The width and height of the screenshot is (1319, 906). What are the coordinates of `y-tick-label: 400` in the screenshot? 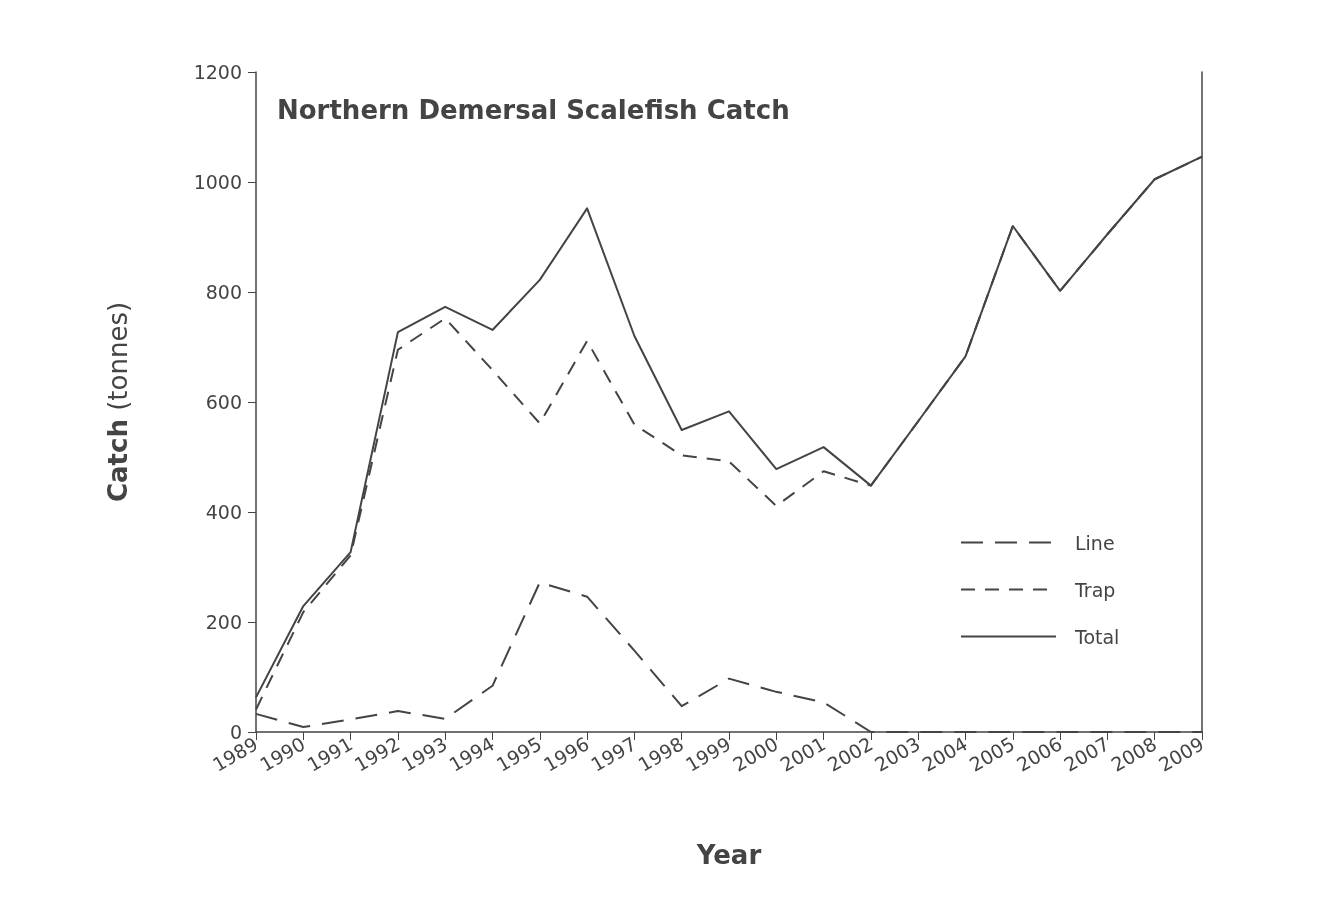 It's located at (223, 512).